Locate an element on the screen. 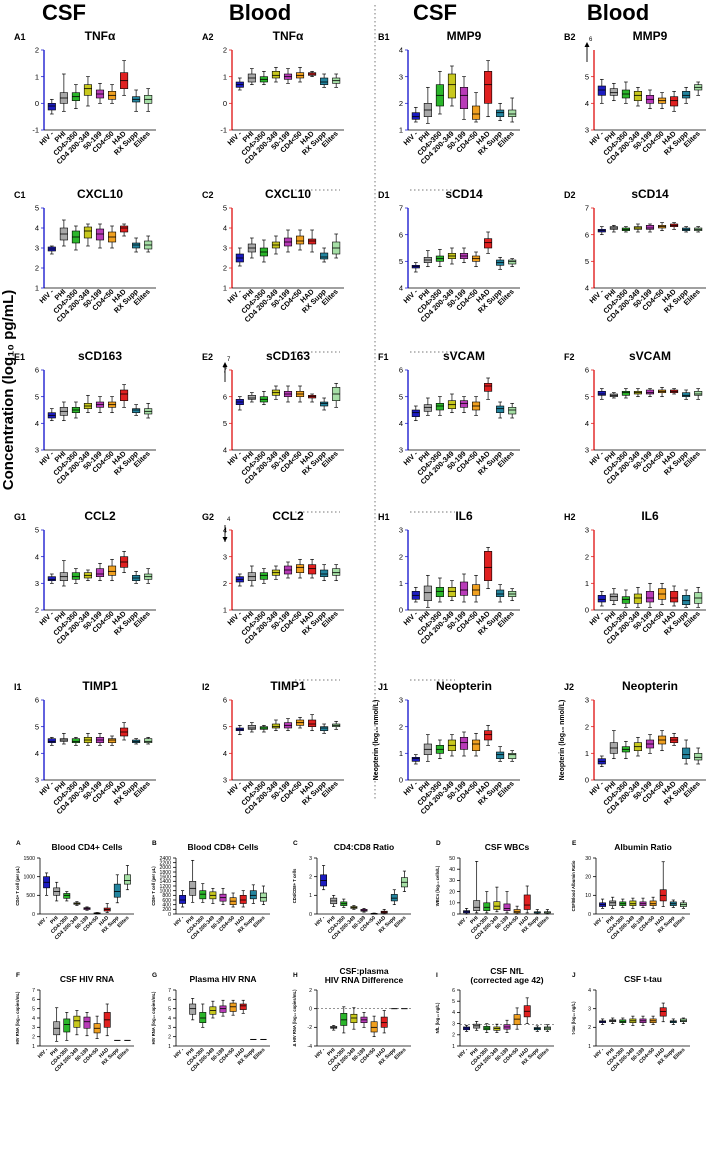 This screenshot has height=1159, width=711. panel-label: H2 is located at coordinates (570, 517).